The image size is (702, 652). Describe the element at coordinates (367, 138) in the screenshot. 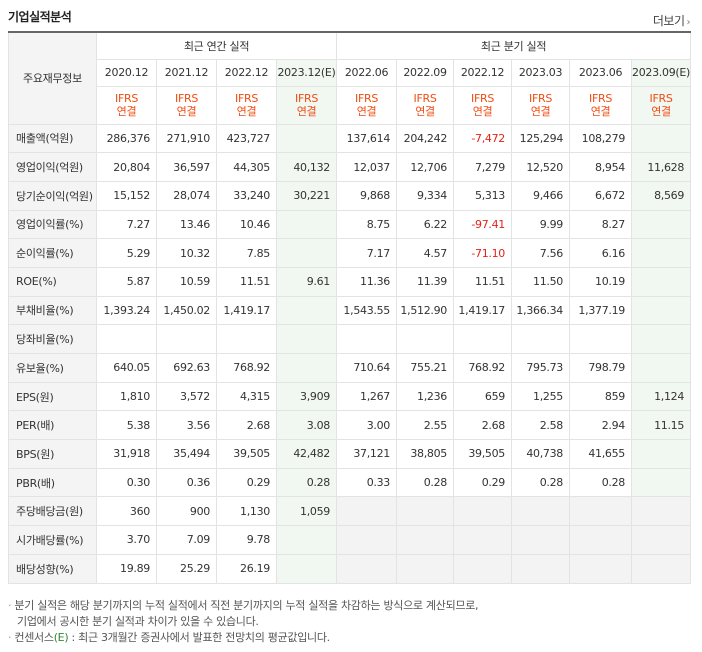

I see `quarter-value: 137,614` at that location.